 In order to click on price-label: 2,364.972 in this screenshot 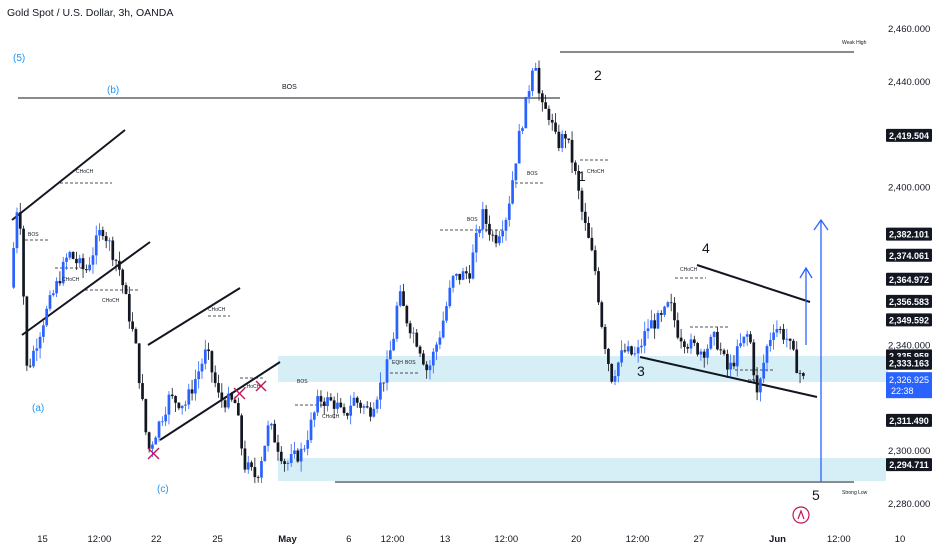, I will do `click(909, 279)`.